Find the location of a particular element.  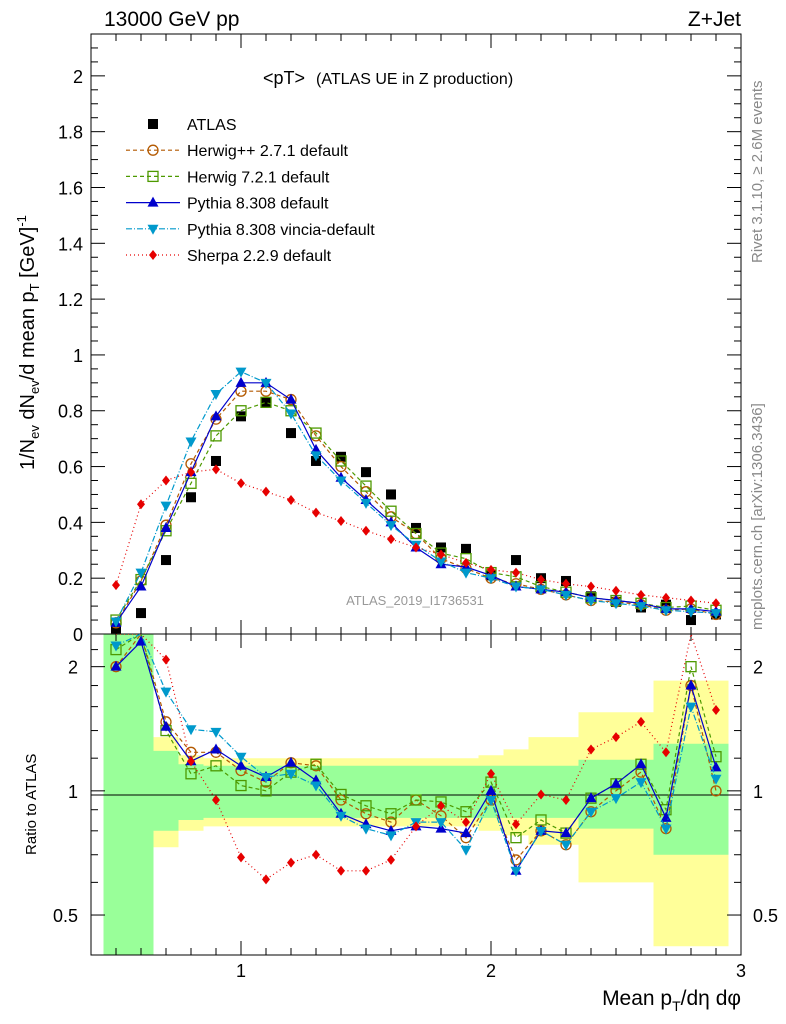

ratio-tick-label: 2 is located at coordinates (73, 668).